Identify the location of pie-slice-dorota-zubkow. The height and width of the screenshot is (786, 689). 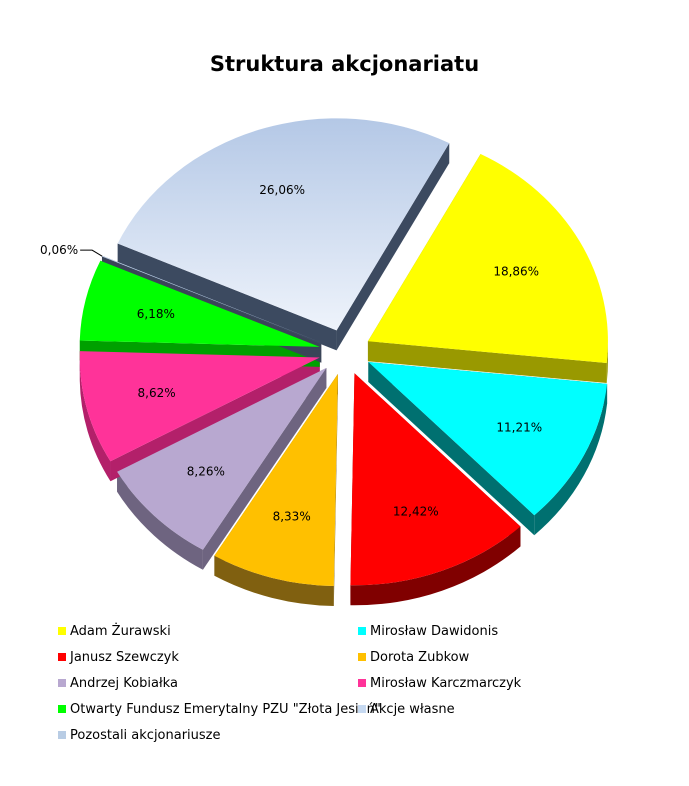
(276, 479).